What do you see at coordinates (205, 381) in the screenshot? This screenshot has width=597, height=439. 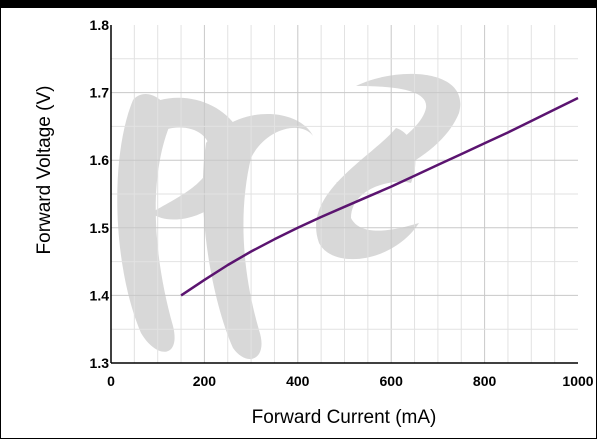 I see `x-tick-label: 200` at bounding box center [205, 381].